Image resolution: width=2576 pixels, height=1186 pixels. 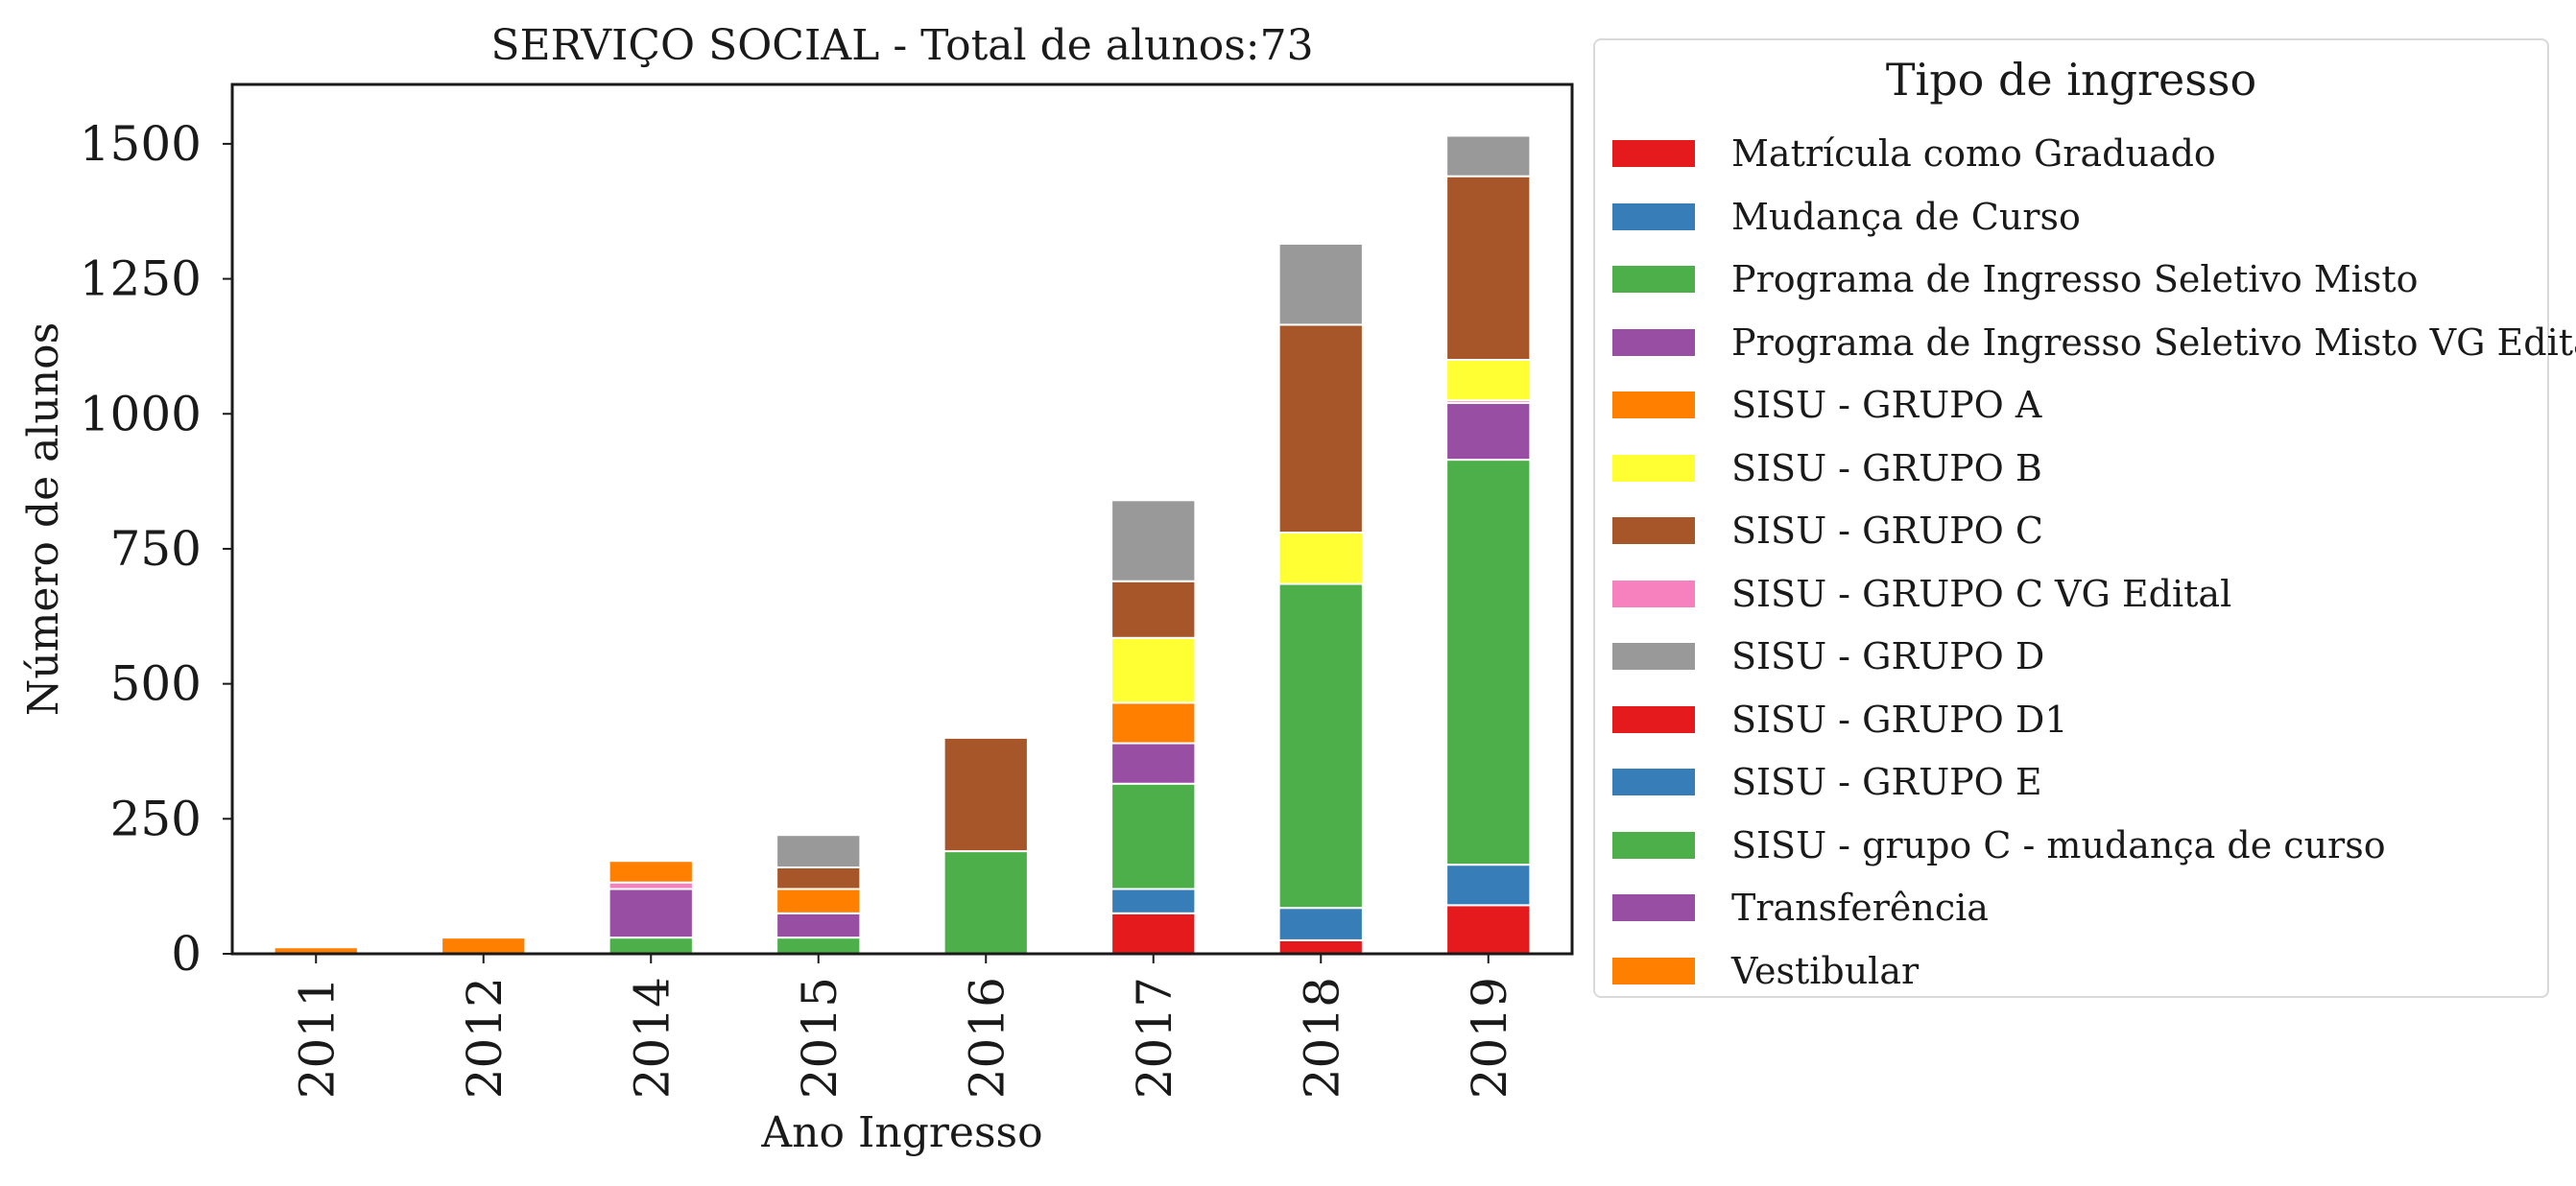 I want to click on legend-entry-vestibular: Vestibular, so click(x=1765, y=971).